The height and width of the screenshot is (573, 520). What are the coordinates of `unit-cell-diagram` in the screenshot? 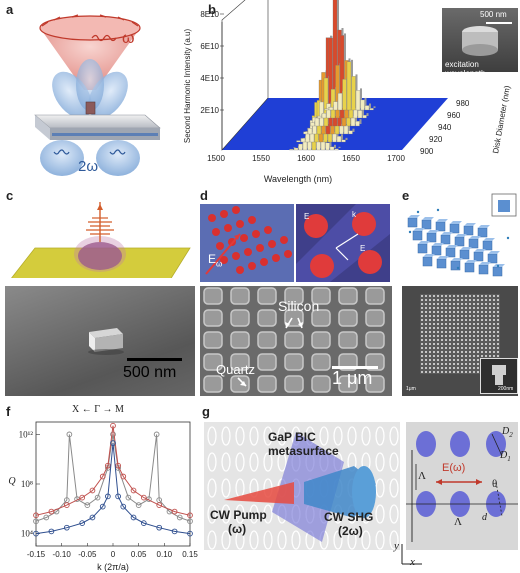 It's located at (462, 486).